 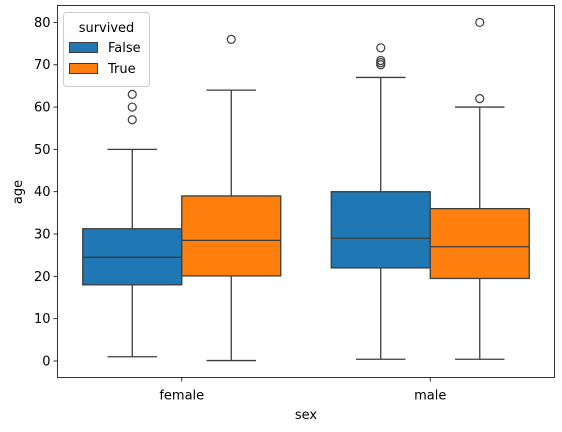 I want to click on y-axis-label: age, so click(x=18, y=192).